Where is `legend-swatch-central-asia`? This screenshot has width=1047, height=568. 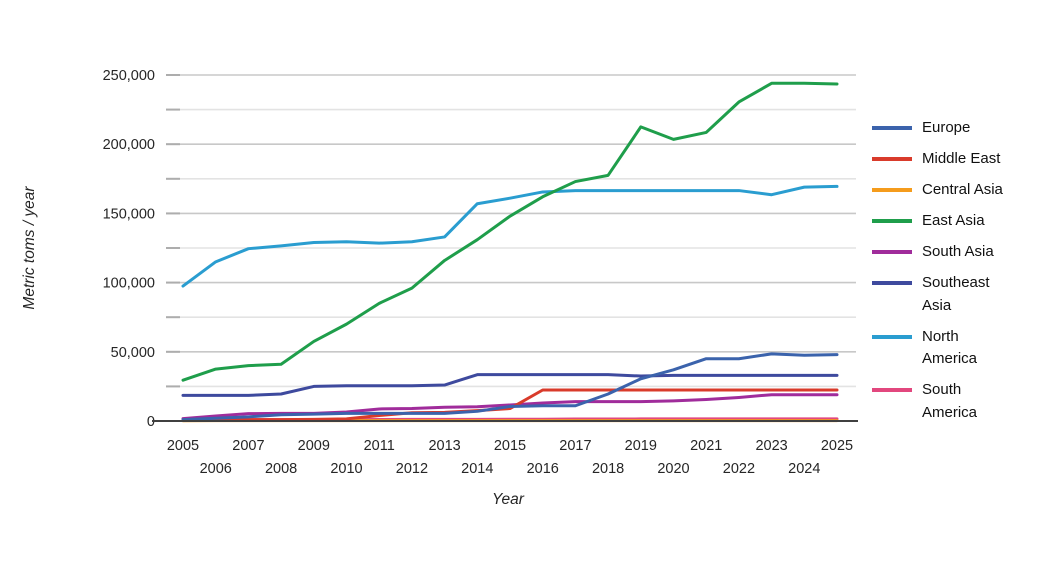 legend-swatch-central-asia is located at coordinates (892, 190).